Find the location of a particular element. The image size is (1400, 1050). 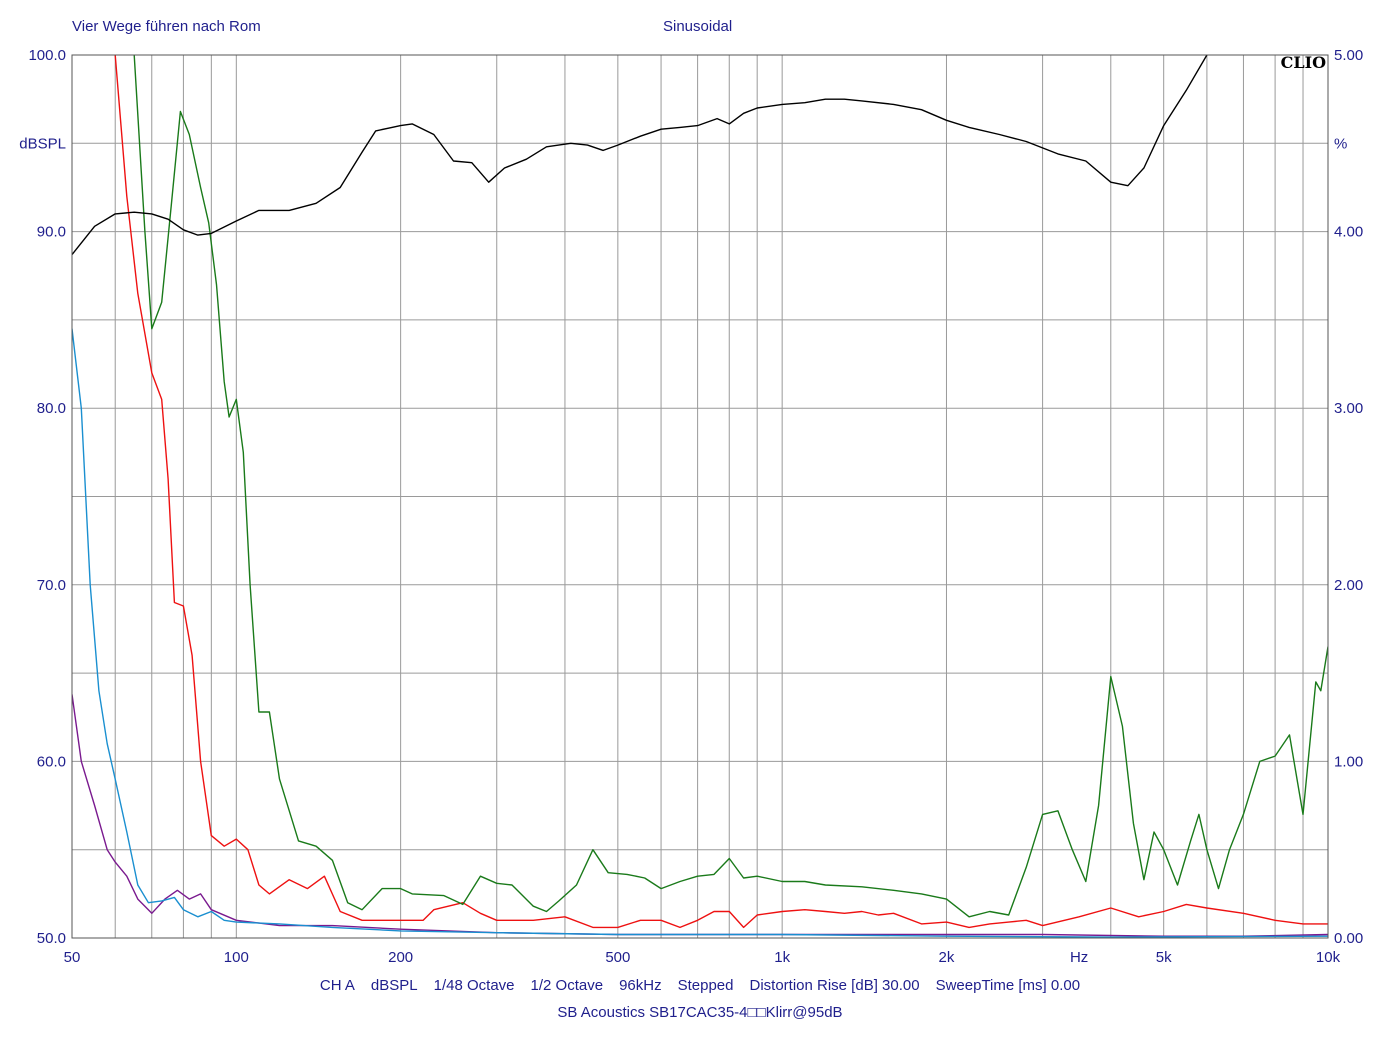

y-right-tick-label: 3.00 is located at coordinates (1348, 408).